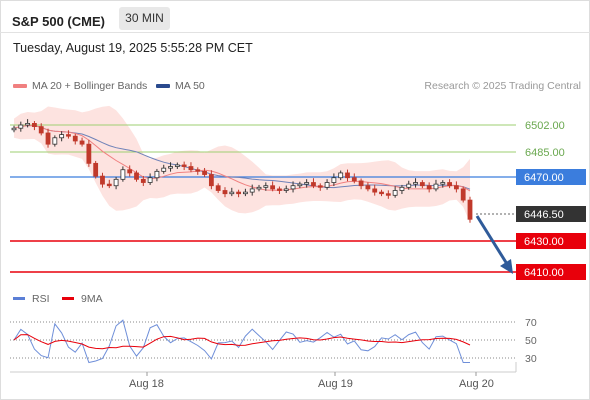 Image resolution: width=590 pixels, height=400 pixels. Describe the element at coordinates (41, 299) in the screenshot. I see `rsi-label: RSI` at that location.